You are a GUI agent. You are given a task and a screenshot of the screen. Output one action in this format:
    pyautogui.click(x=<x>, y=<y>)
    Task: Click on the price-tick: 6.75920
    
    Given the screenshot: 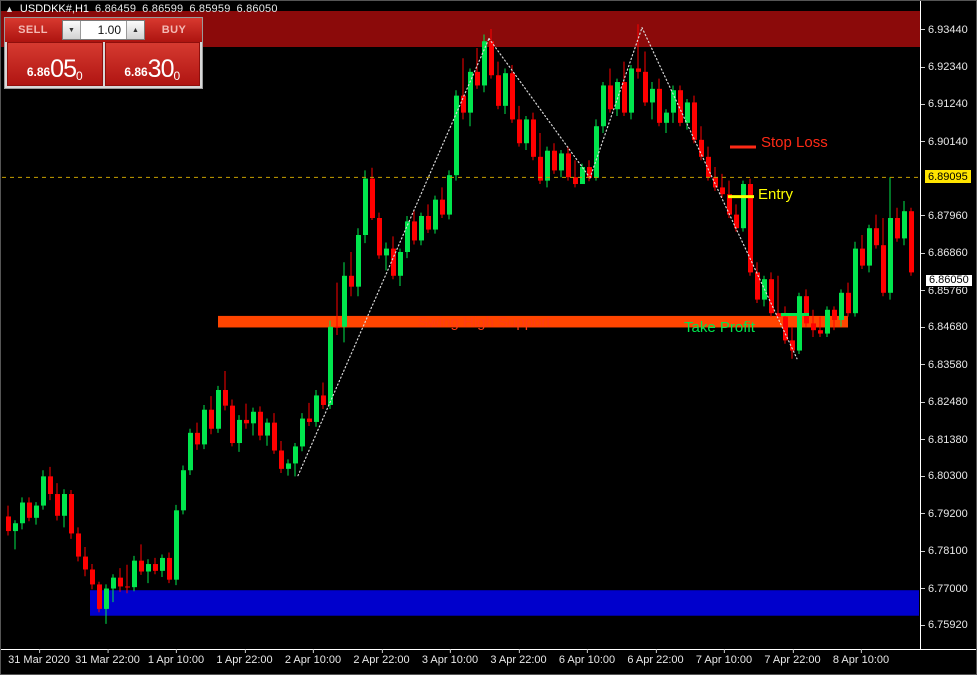 What is the action you would take?
    pyautogui.click(x=944, y=625)
    